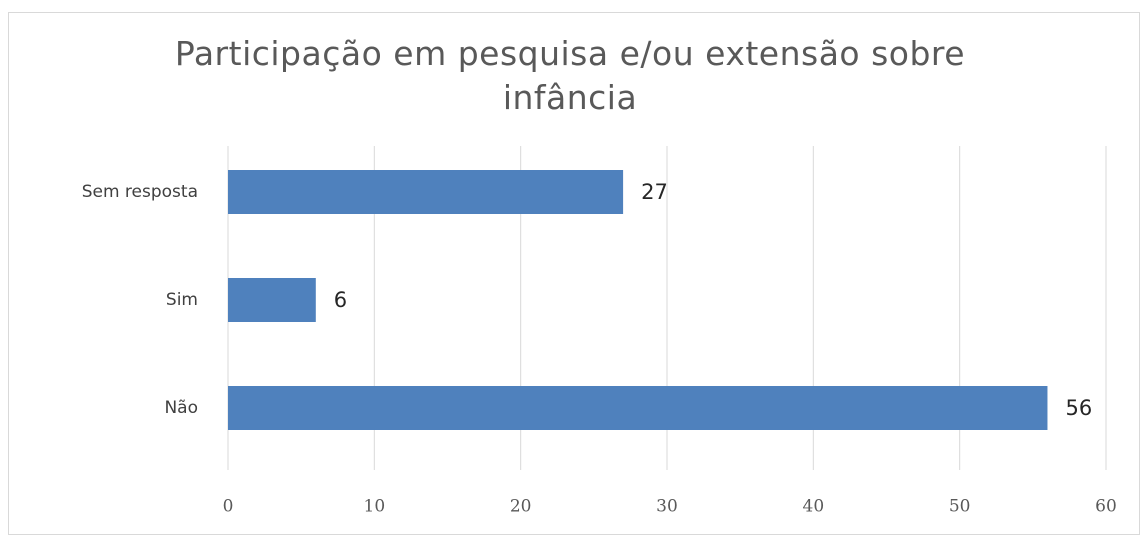 The width and height of the screenshot is (1143, 539). I want to click on x-tick-label: 30, so click(667, 507).